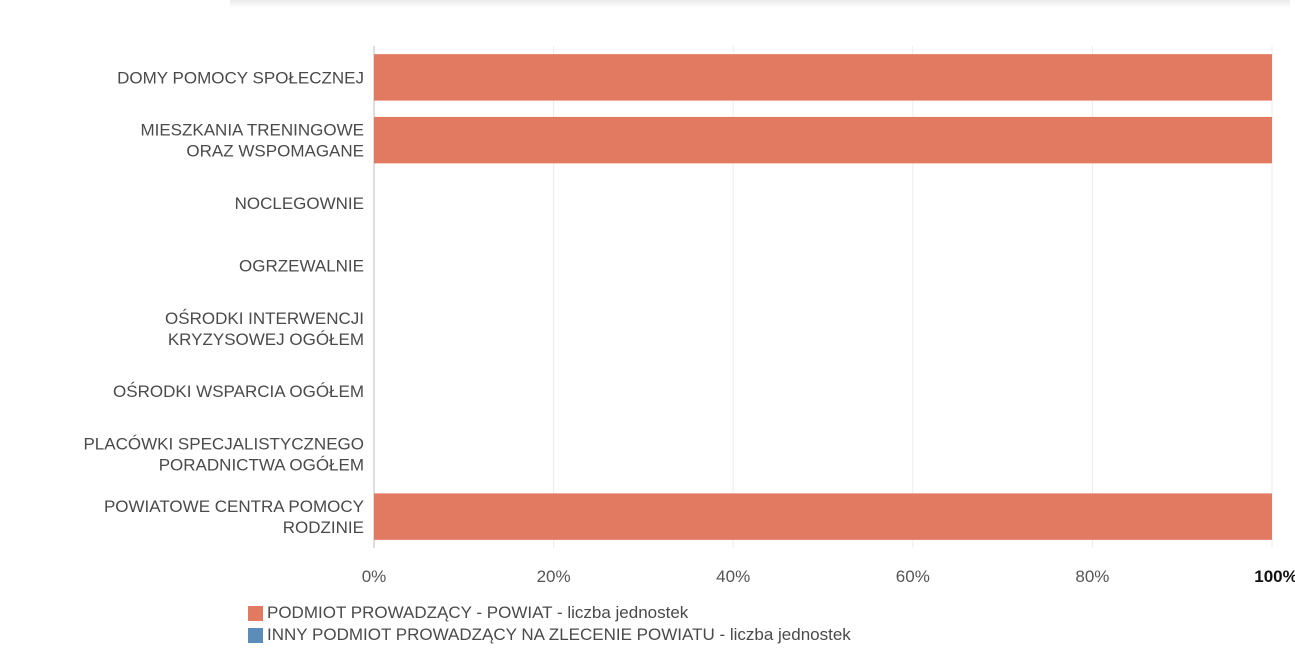  Describe the element at coordinates (823, 77) in the screenshot. I see `bar-series1-cat1` at that location.